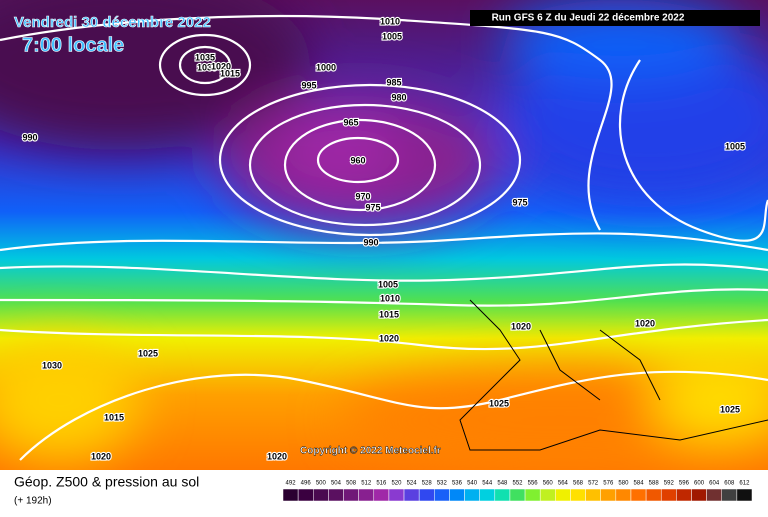 The width and height of the screenshot is (768, 517). Describe the element at coordinates (517, 484) in the screenshot. I see `scale-tick-label: 552` at that location.